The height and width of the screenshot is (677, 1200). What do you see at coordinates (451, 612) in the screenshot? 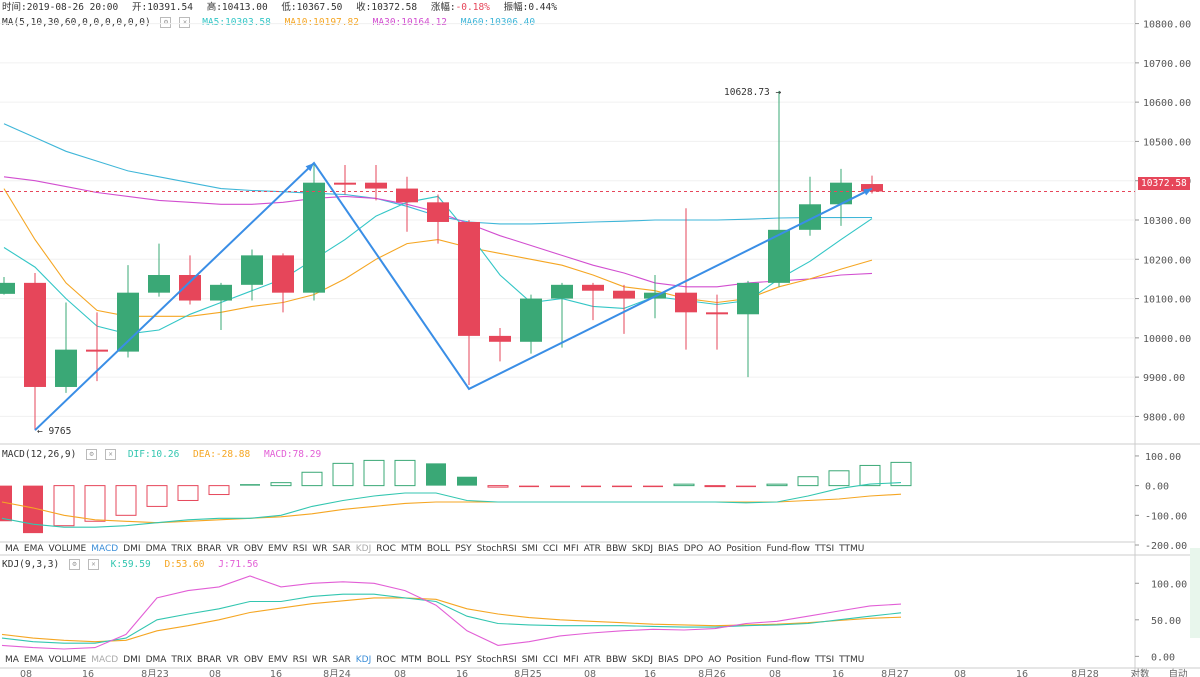
I see `j-line` at bounding box center [451, 612].